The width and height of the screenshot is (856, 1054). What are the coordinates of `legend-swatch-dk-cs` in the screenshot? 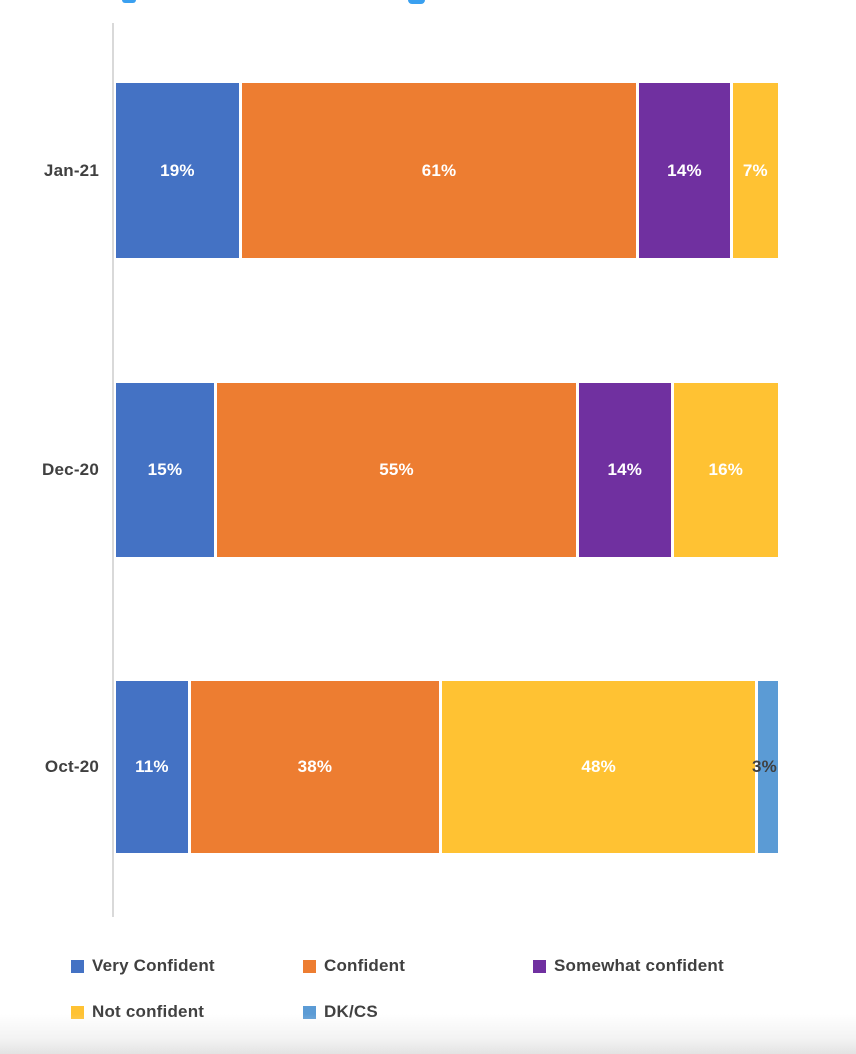 It's located at (309, 1012).